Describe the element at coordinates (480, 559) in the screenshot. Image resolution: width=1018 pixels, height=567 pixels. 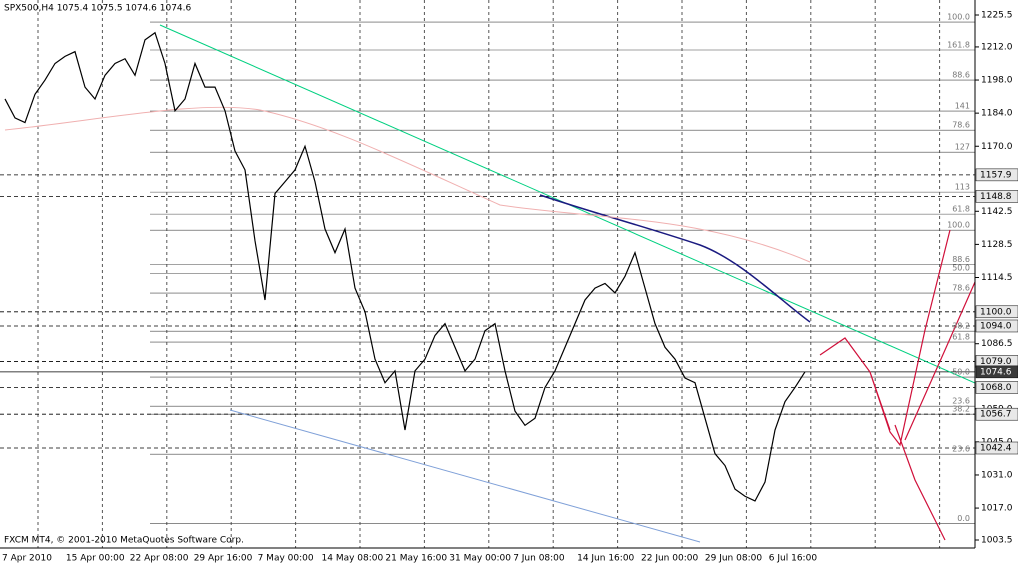
I see `x-tick-label: 31 May 00:00` at that location.